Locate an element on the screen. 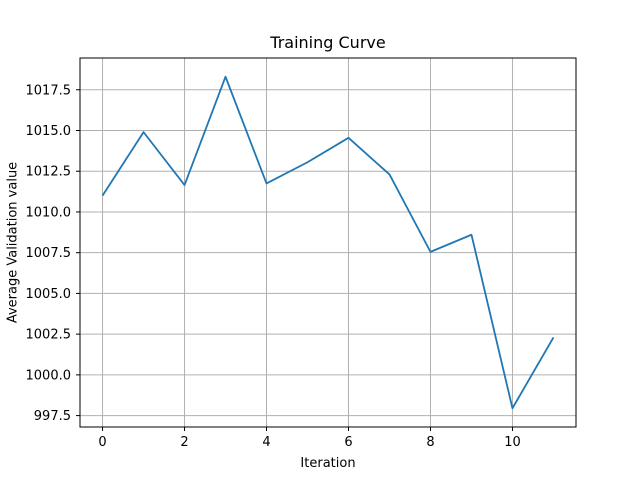 This screenshot has width=640, height=480. chart-title: Training Curve is located at coordinates (327, 42).